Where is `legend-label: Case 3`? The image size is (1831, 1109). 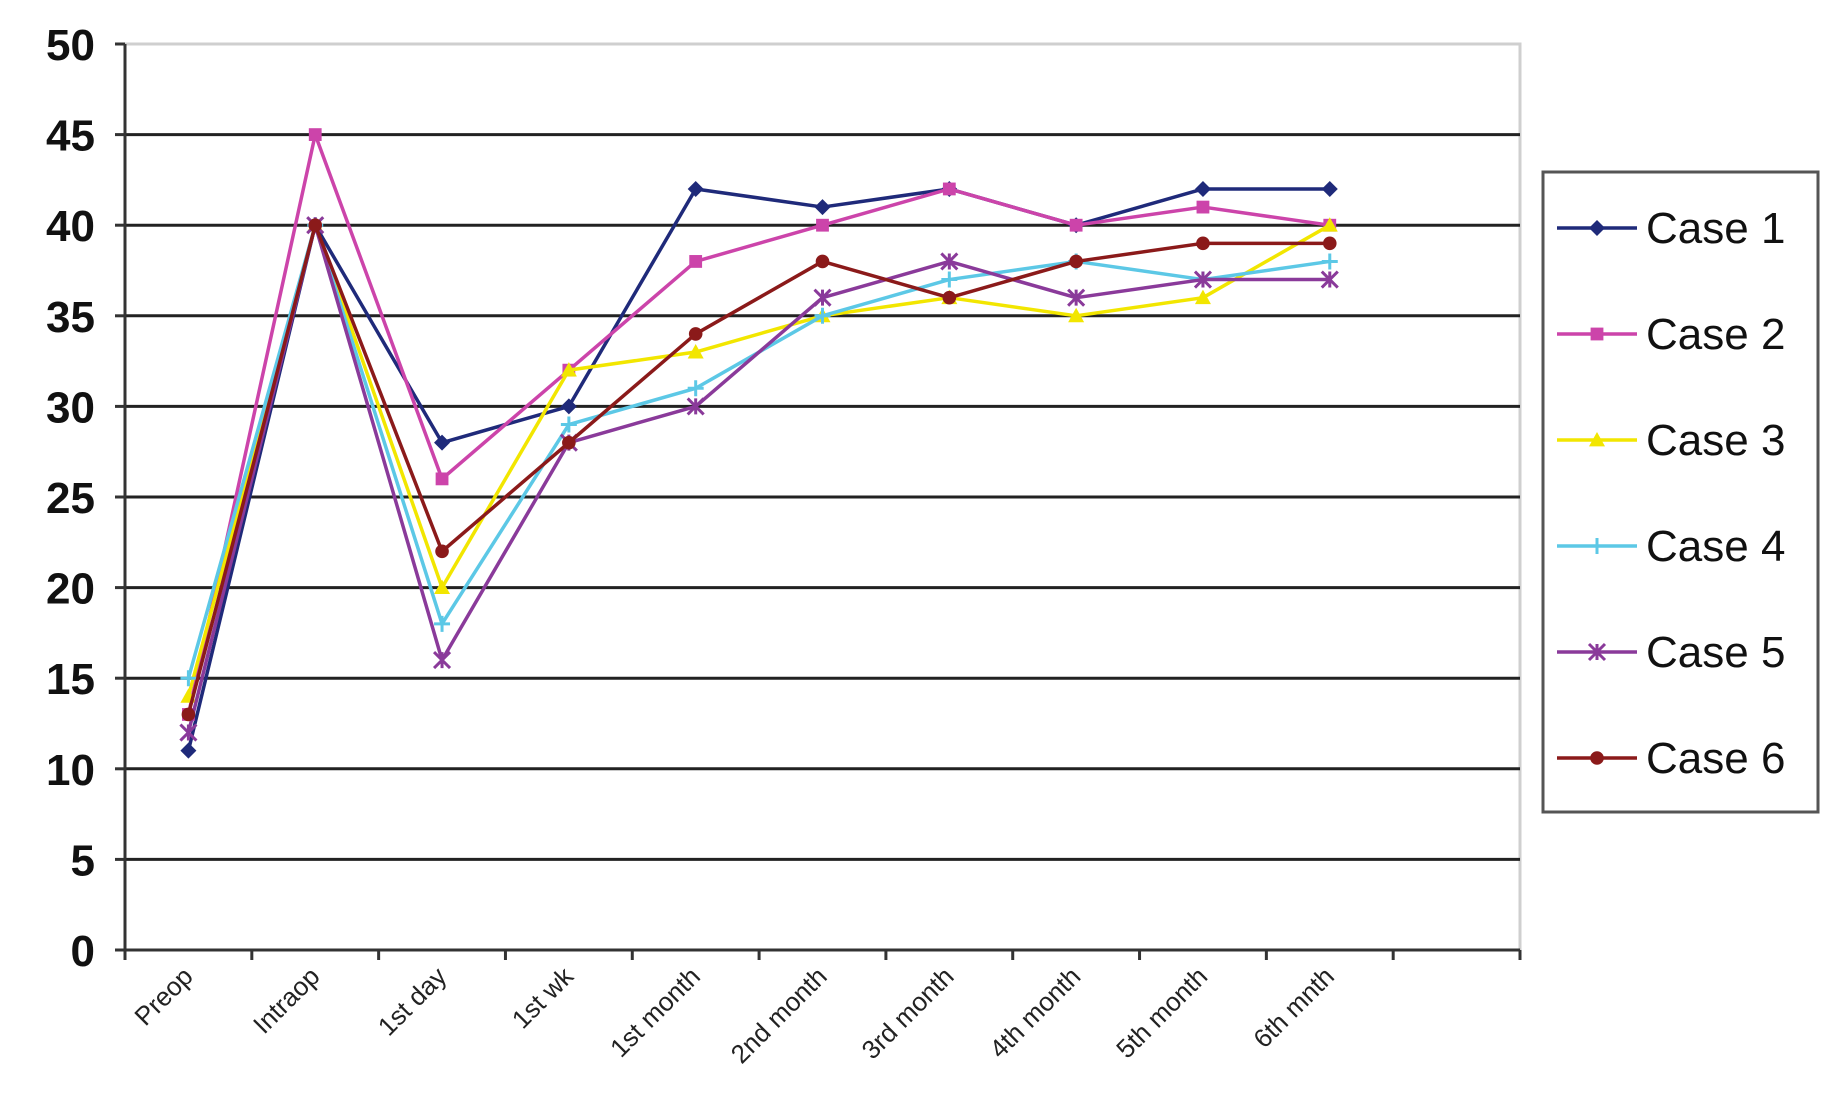 legend-label: Case 3 is located at coordinates (1715, 440).